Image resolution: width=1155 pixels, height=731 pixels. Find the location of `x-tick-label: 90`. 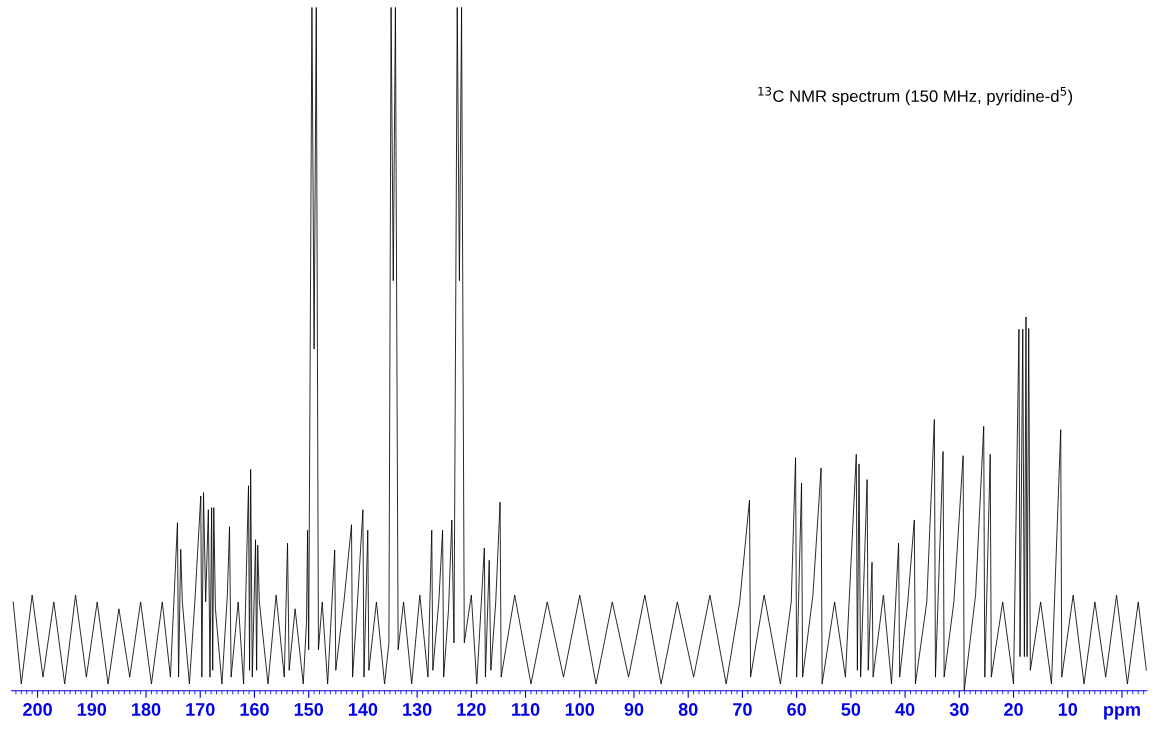

x-tick-label: 90 is located at coordinates (634, 709).